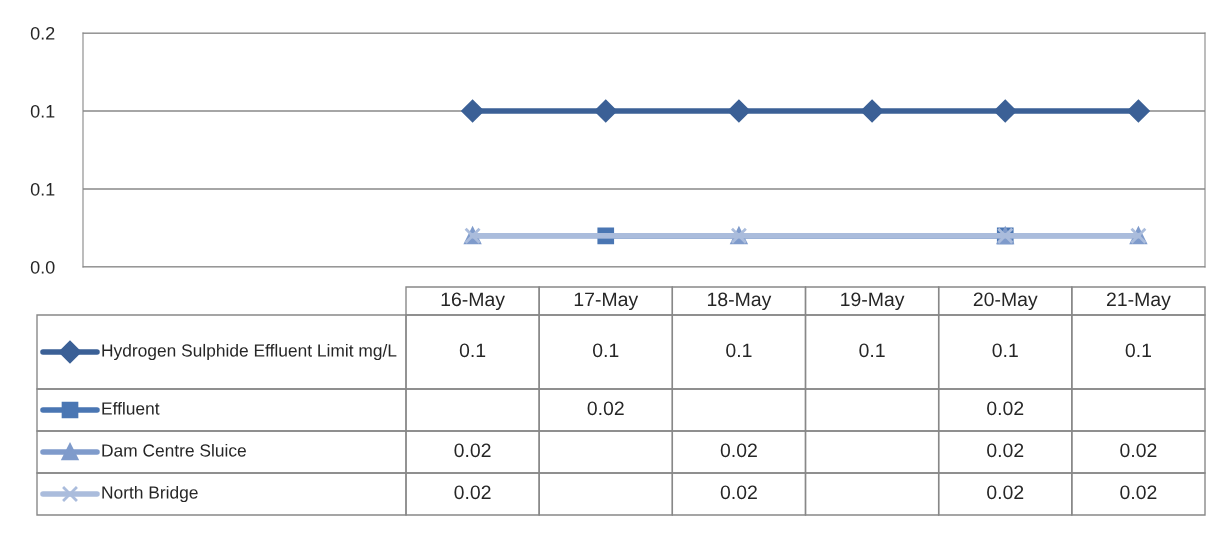 The image size is (1228, 538). I want to click on legend-label: North Bridge, so click(150, 494).